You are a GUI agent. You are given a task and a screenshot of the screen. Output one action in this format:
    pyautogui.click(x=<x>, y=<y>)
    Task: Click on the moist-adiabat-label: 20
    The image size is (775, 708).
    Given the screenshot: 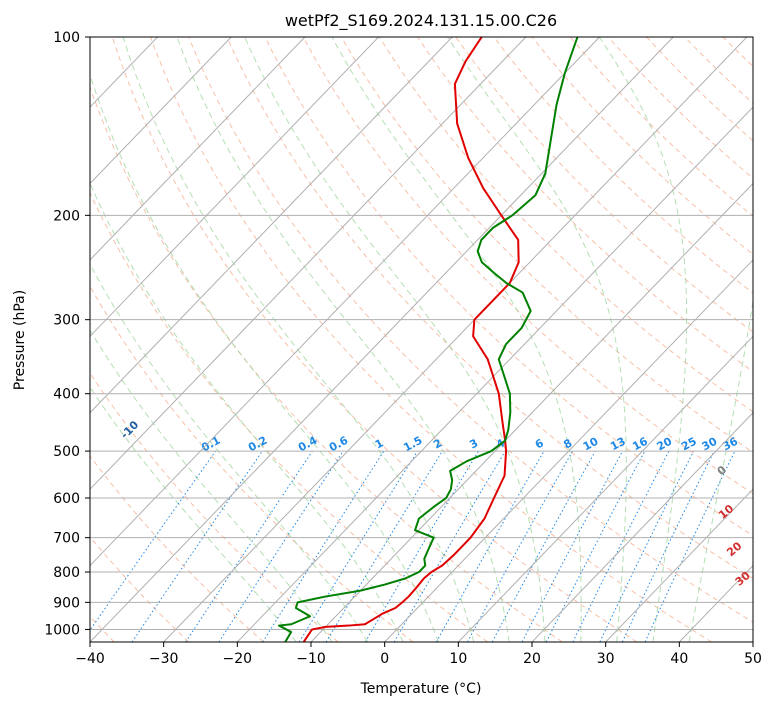 What is the action you would take?
    pyautogui.click(x=734, y=549)
    